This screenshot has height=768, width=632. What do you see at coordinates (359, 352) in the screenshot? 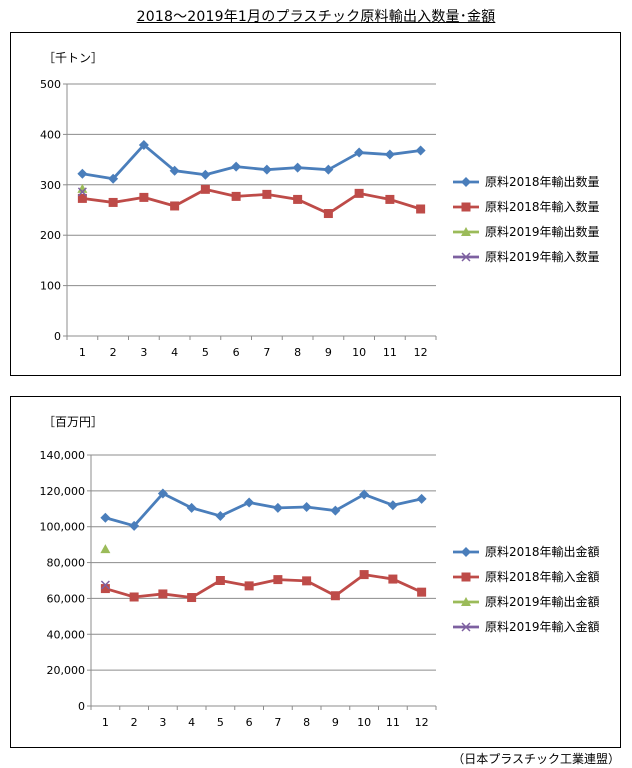
I see `x-tick-label: 10` at bounding box center [359, 352].